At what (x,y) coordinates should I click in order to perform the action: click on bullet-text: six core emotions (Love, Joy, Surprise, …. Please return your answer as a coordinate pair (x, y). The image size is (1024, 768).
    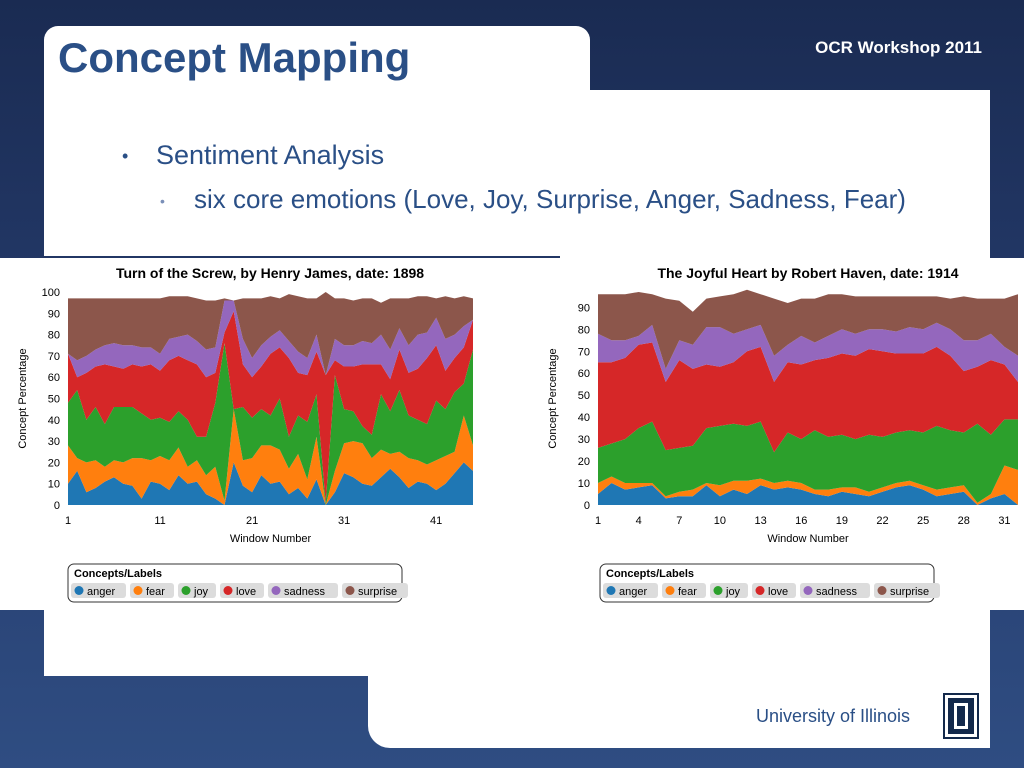
    Looking at the image, I should click on (550, 199).